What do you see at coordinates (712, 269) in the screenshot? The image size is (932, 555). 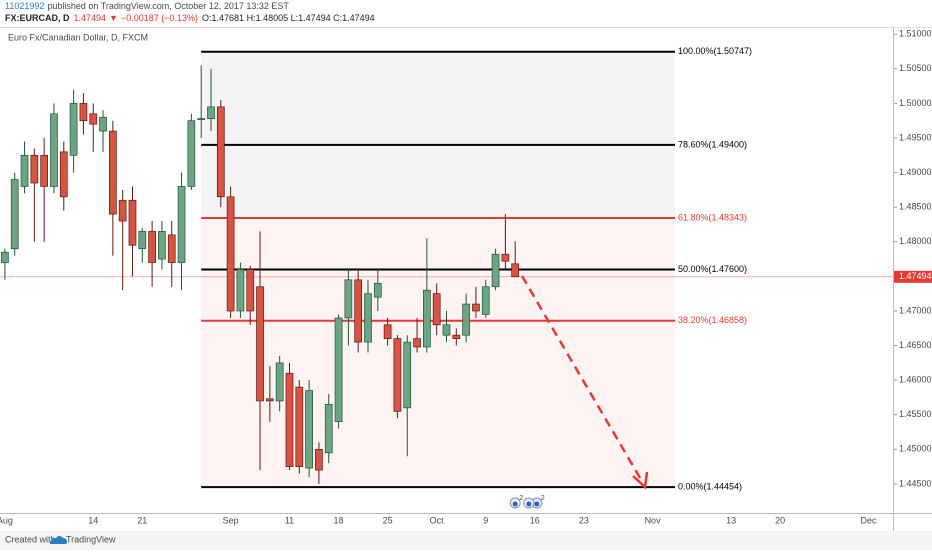 I see `fib-label: 50.00%(1.47600)` at bounding box center [712, 269].